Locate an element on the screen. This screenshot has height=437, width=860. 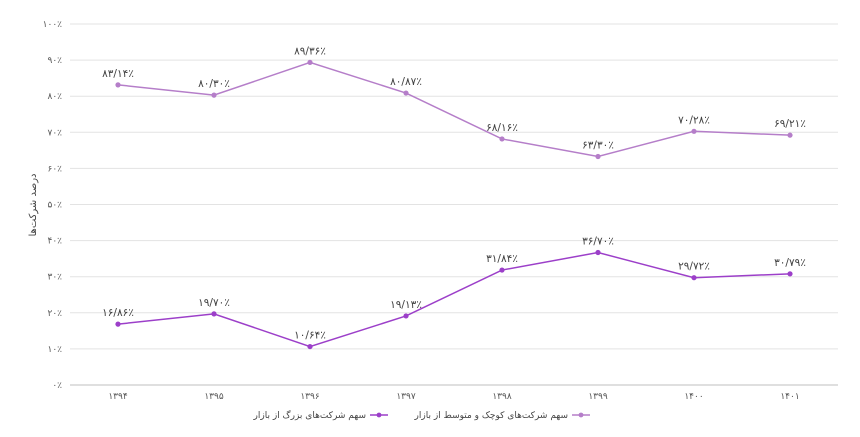
y-tick-label: ۱۰٪ is located at coordinates (54, 350).